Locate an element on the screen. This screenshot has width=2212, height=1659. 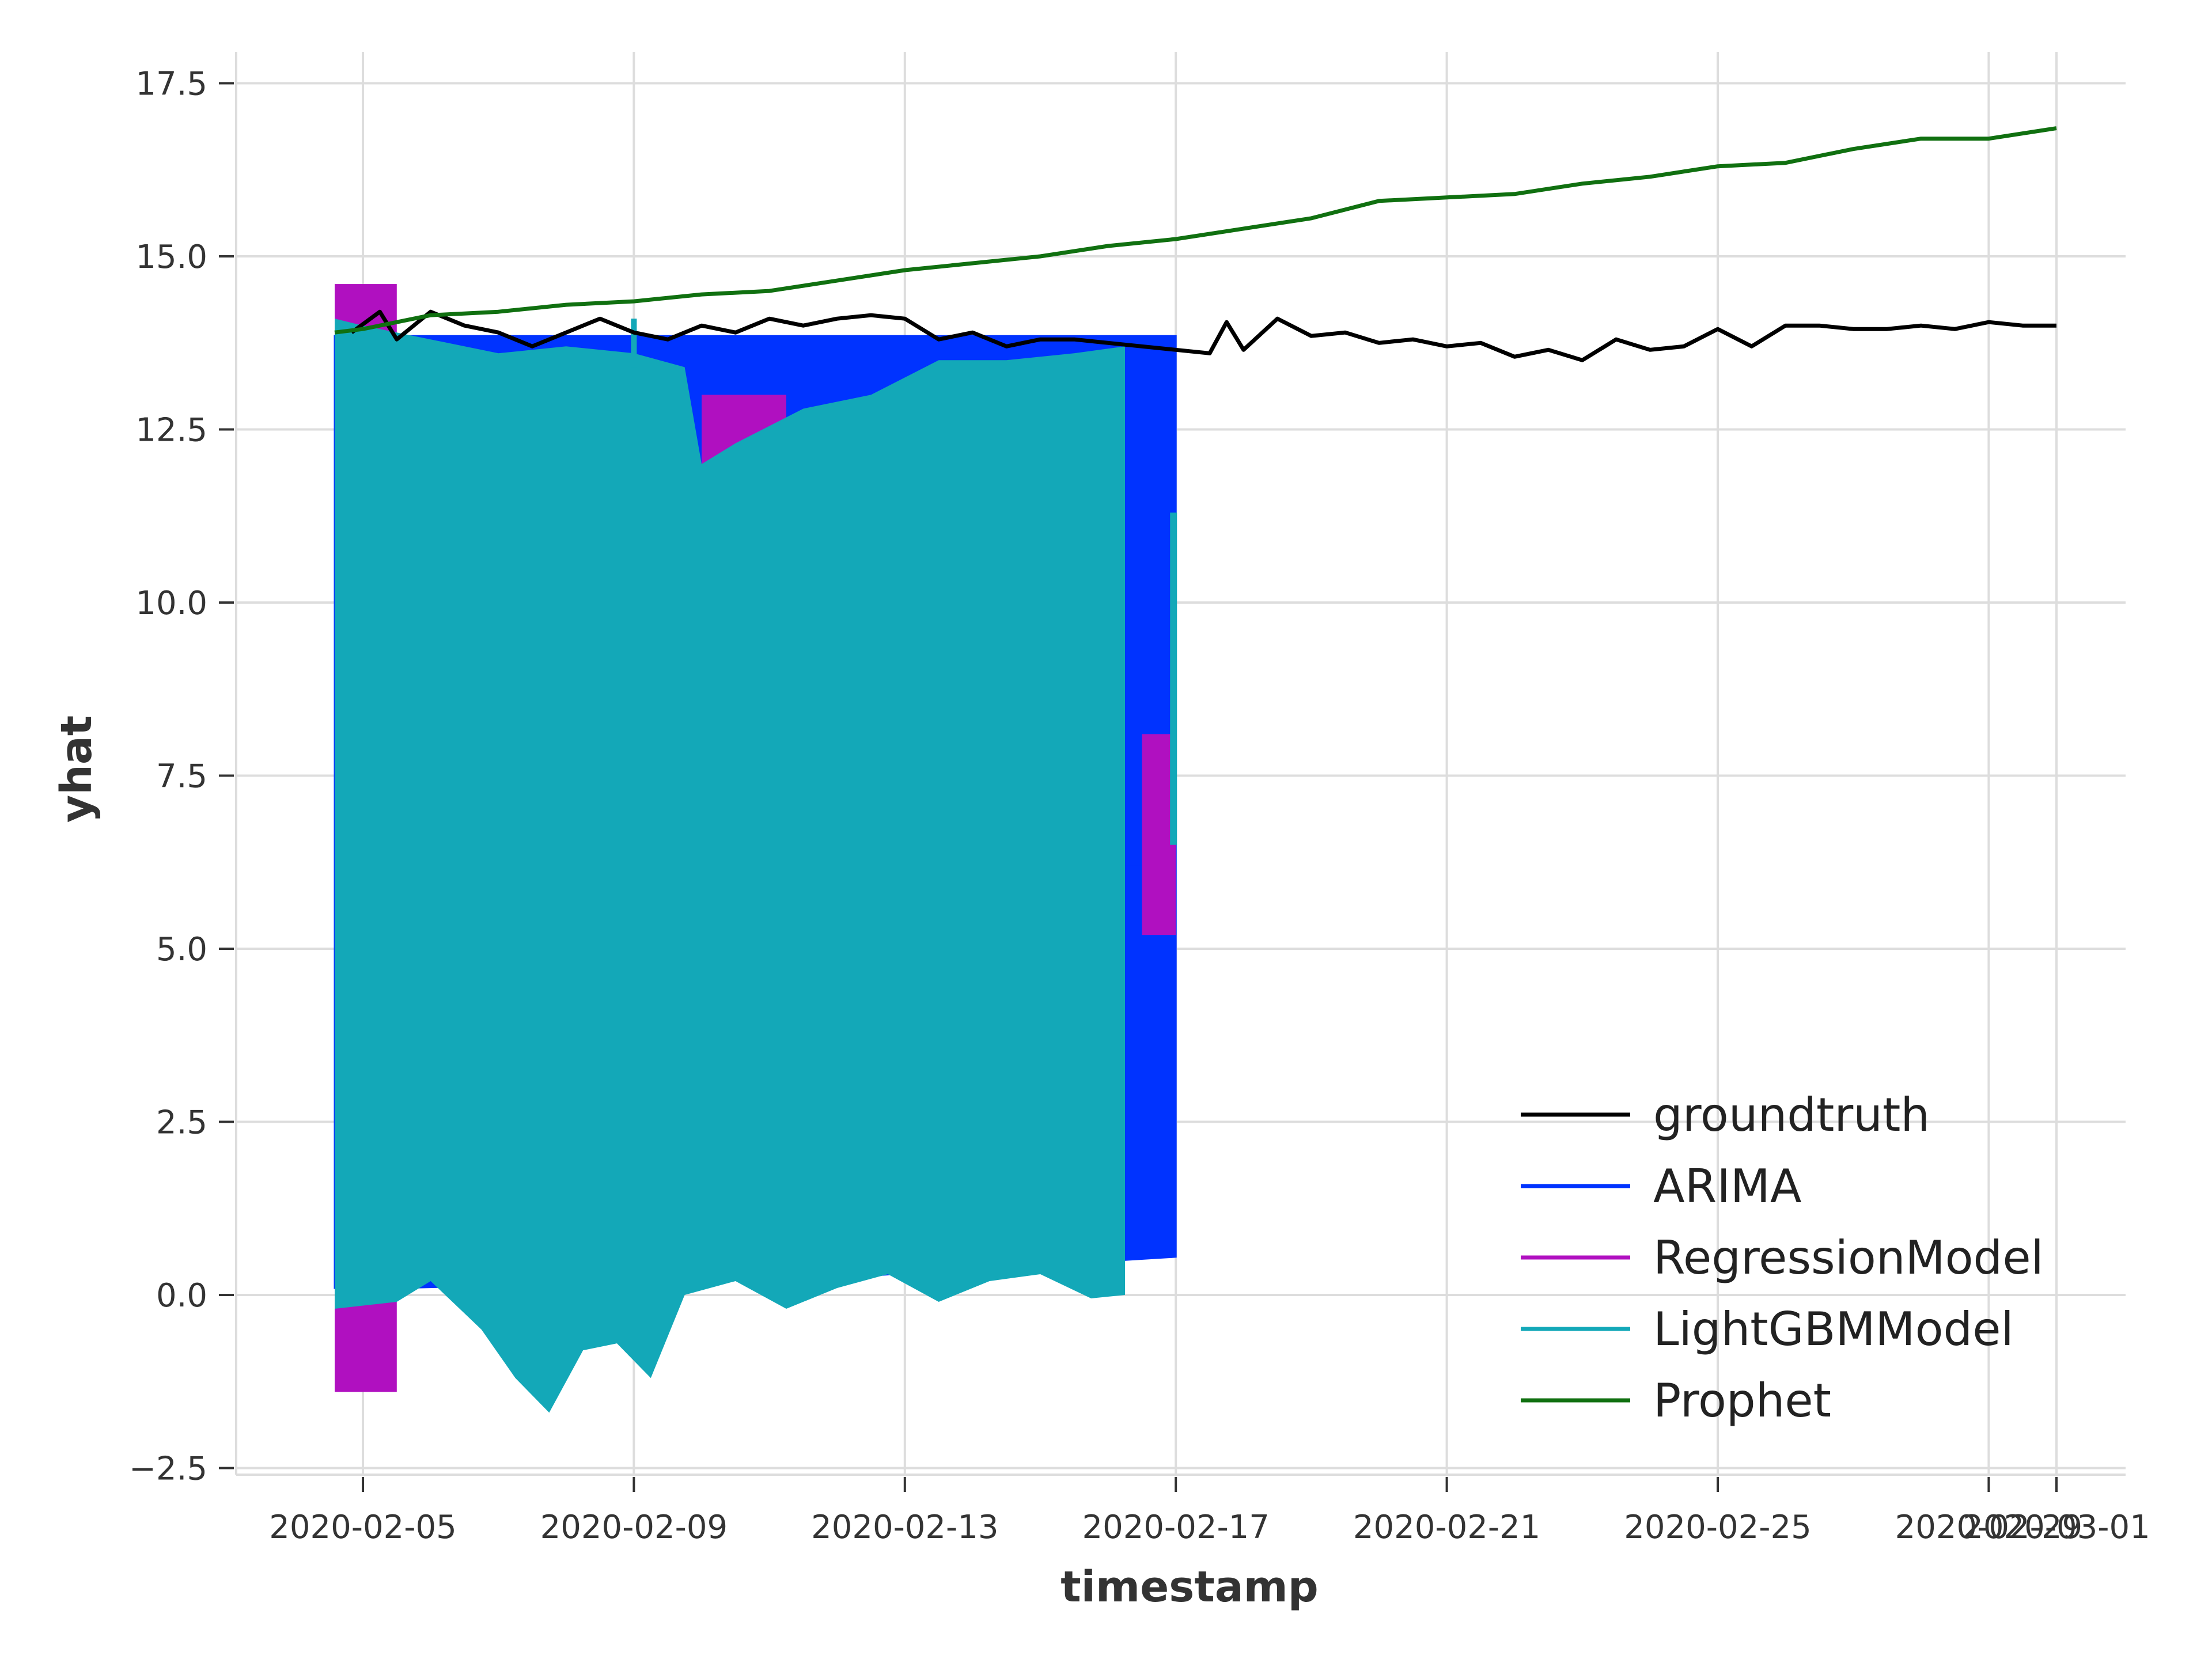
x-axis-title: timestamp is located at coordinates (1189, 1587).